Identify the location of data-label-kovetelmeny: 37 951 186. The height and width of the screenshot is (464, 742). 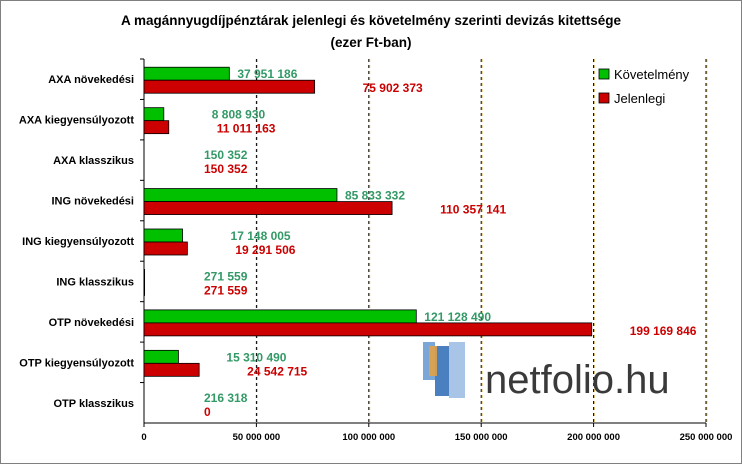
(267, 74).